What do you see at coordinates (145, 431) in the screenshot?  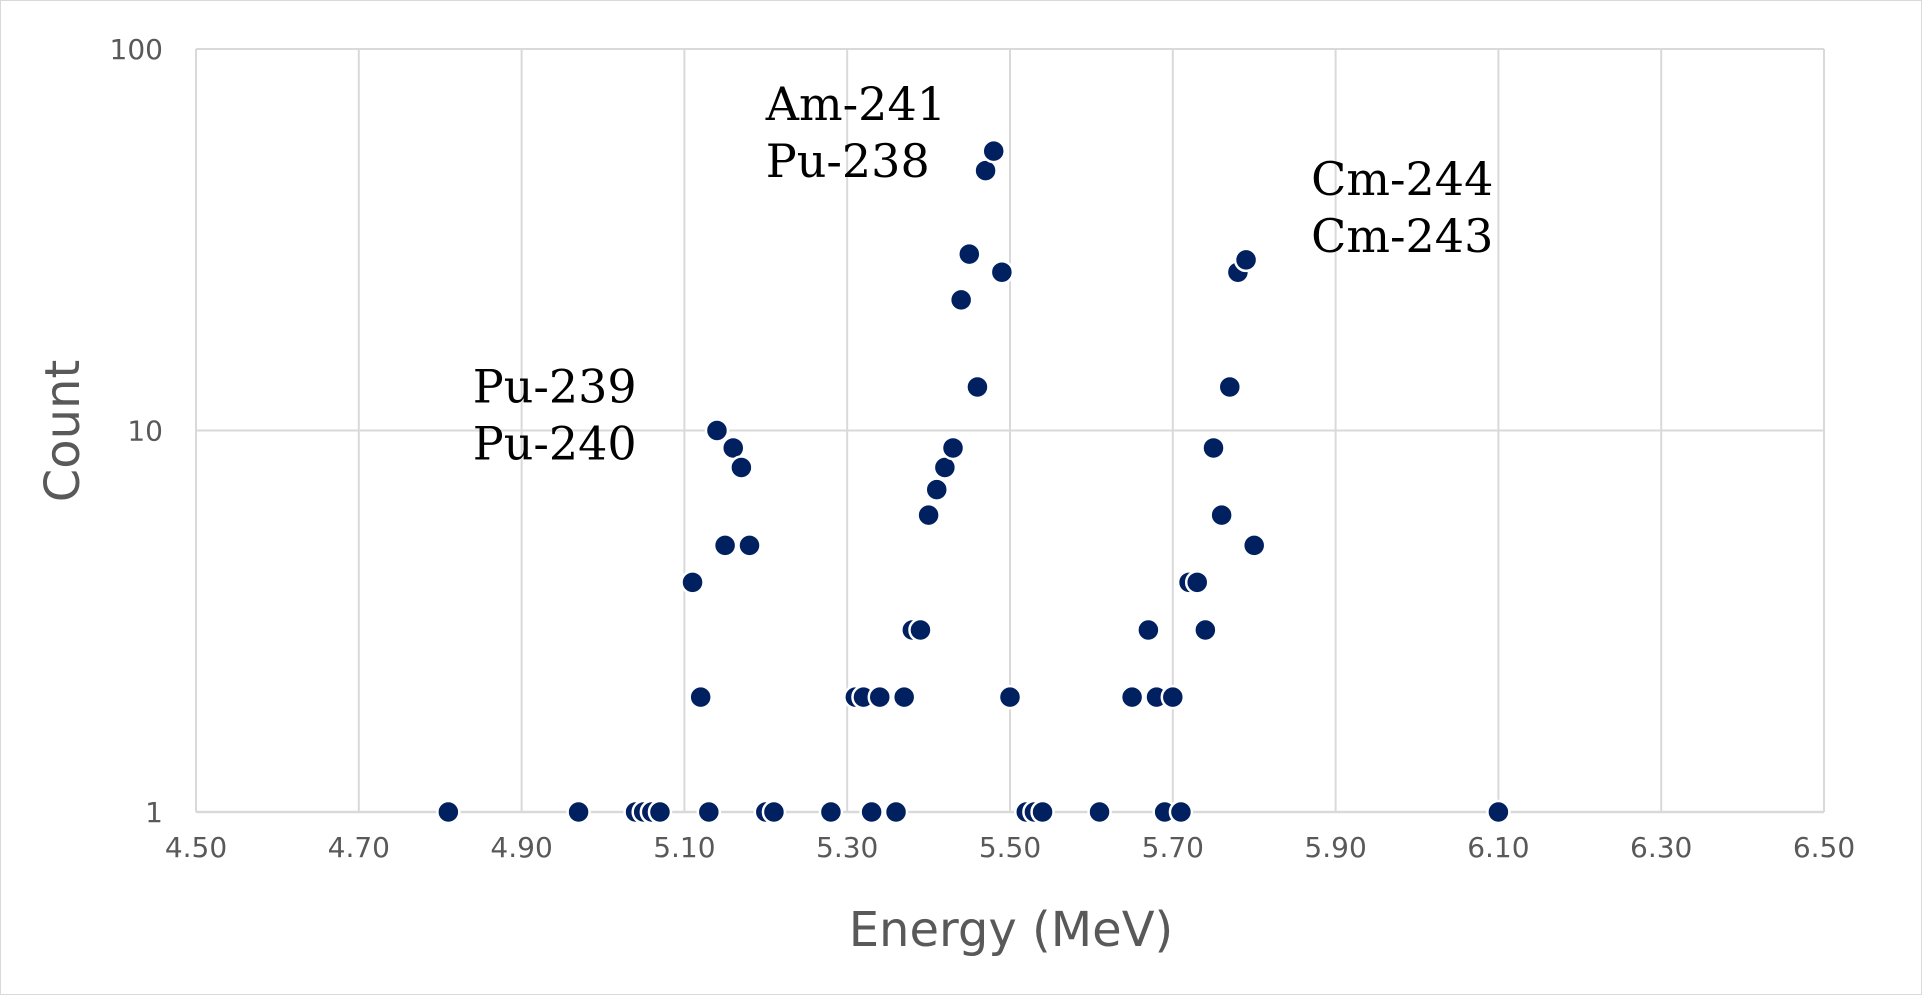 I see `y-tick-label: 10` at bounding box center [145, 431].